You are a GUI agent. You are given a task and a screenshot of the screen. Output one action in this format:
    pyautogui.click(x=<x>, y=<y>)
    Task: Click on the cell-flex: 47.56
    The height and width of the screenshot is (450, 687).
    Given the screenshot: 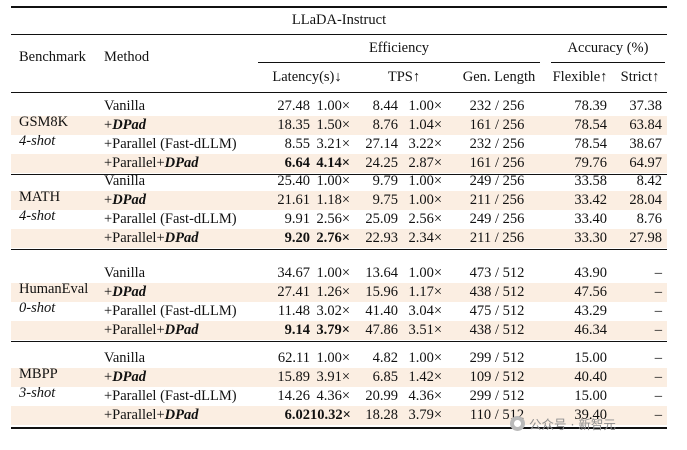 What is the action you would take?
    pyautogui.click(x=590, y=292)
    